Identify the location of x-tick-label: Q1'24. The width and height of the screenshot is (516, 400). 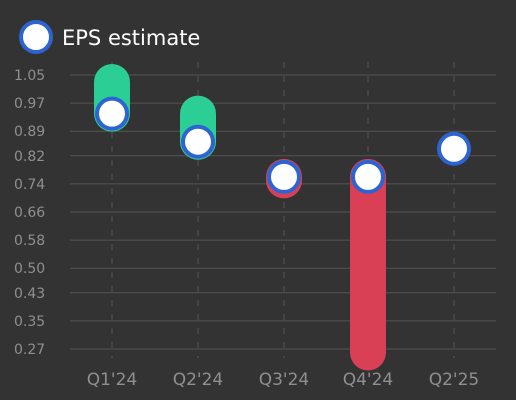
(112, 380).